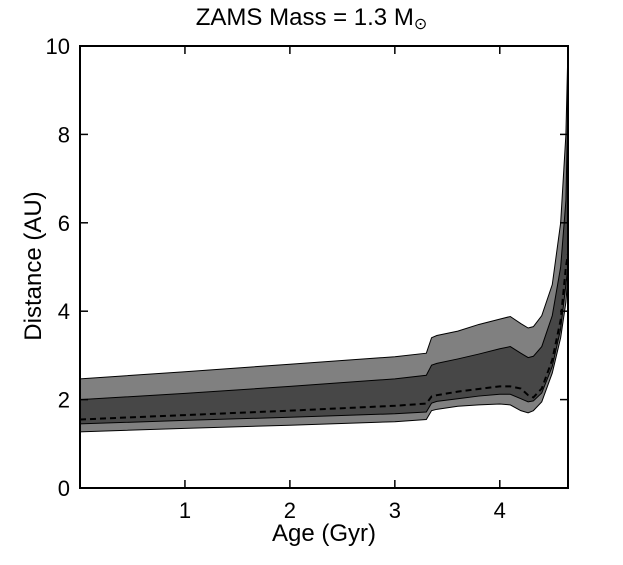 The width and height of the screenshot is (623, 565). I want to click on y-tick-label: 4, so click(64, 311).